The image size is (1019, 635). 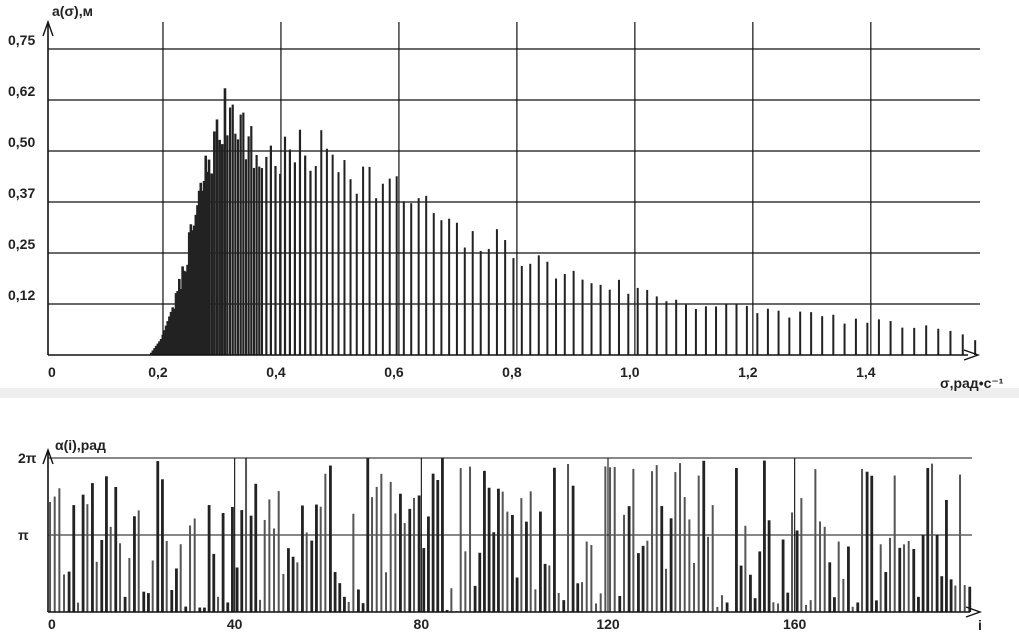 What do you see at coordinates (980, 625) in the screenshot?
I see `phase-x-axis-label: i` at bounding box center [980, 625].